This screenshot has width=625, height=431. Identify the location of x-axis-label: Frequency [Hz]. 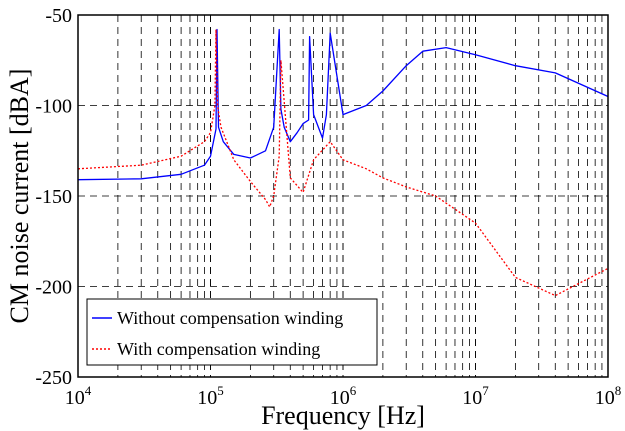
(343, 415).